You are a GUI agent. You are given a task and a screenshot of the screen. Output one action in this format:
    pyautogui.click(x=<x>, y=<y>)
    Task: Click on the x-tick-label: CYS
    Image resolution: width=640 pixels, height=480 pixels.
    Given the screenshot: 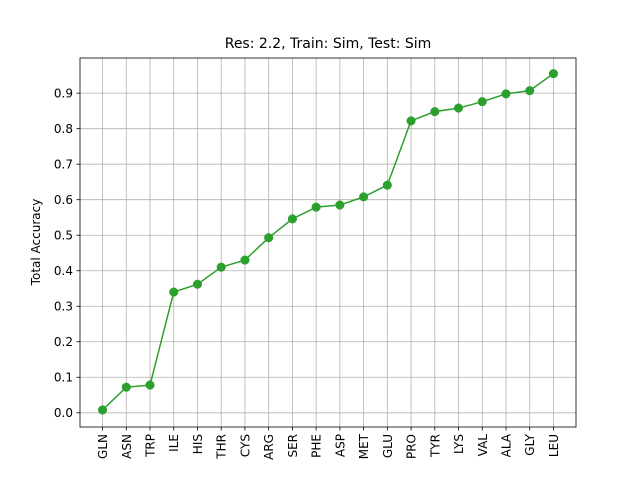 What is the action you would take?
    pyautogui.click(x=245, y=445)
    